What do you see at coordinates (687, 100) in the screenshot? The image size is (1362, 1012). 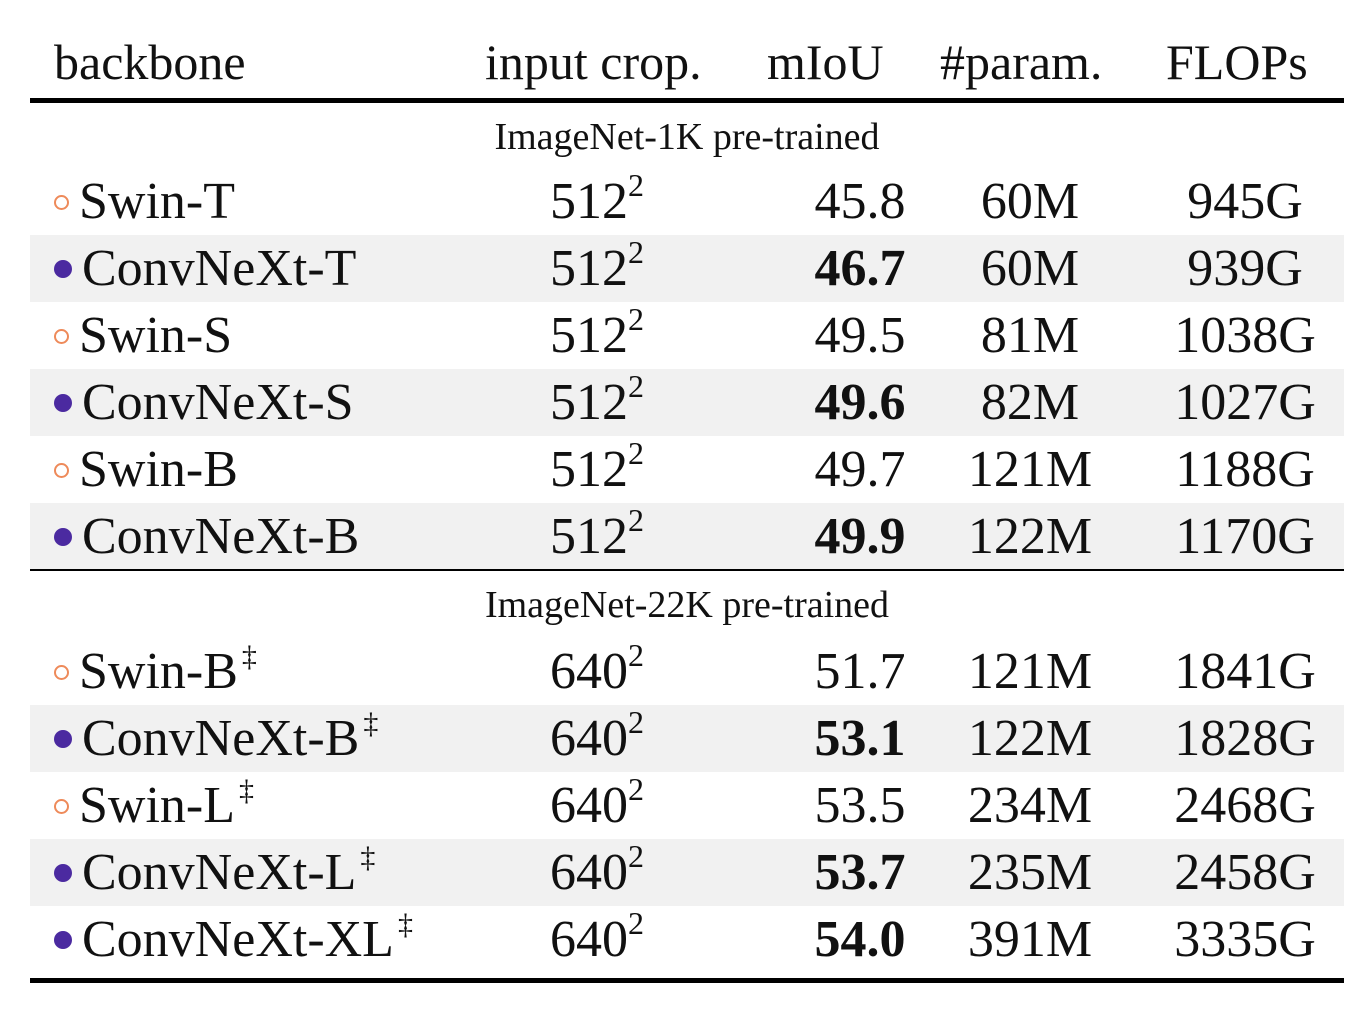 I see `top-rule` at bounding box center [687, 100].